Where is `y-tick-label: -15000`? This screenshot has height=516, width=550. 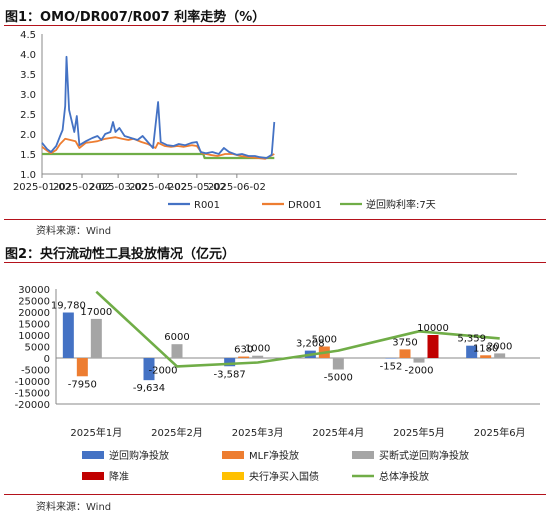
y-tick-label: -15000 is located at coordinates (32, 394).